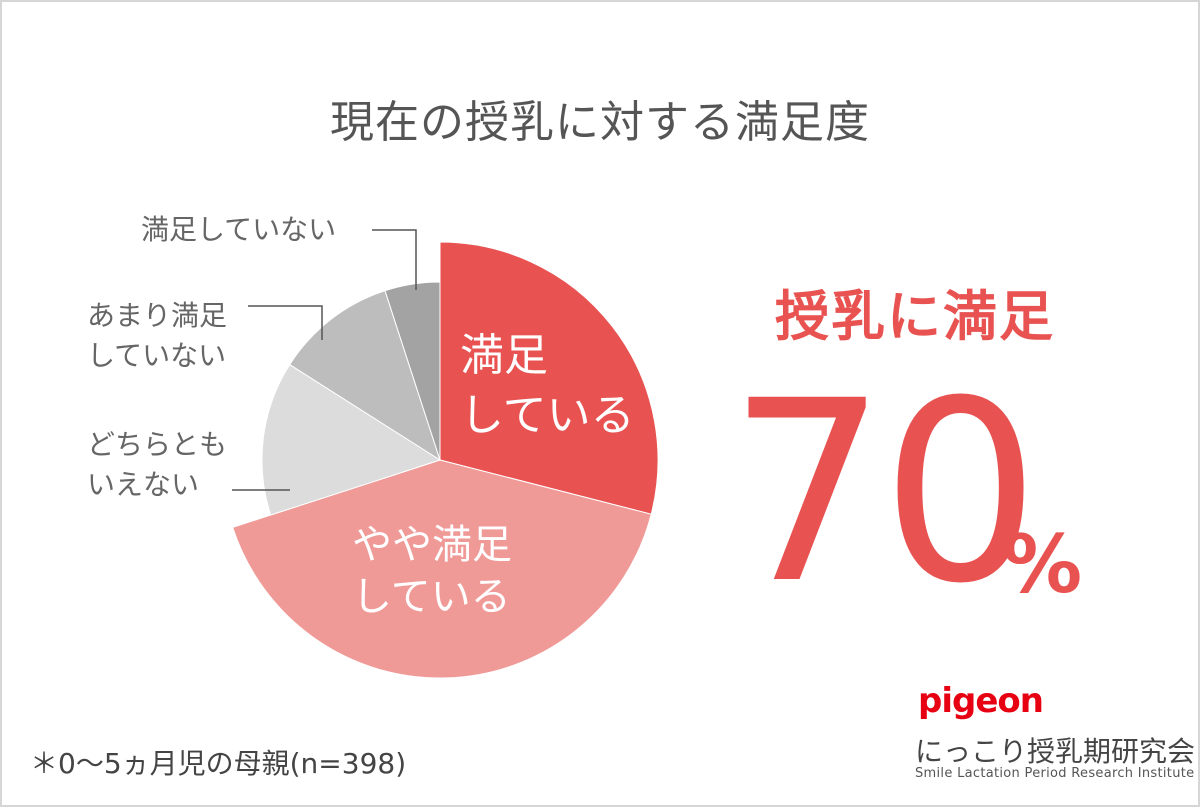  What do you see at coordinates (504, 355) in the screenshot?
I see `slice-satisfied-label-line: 満足` at bounding box center [504, 355].